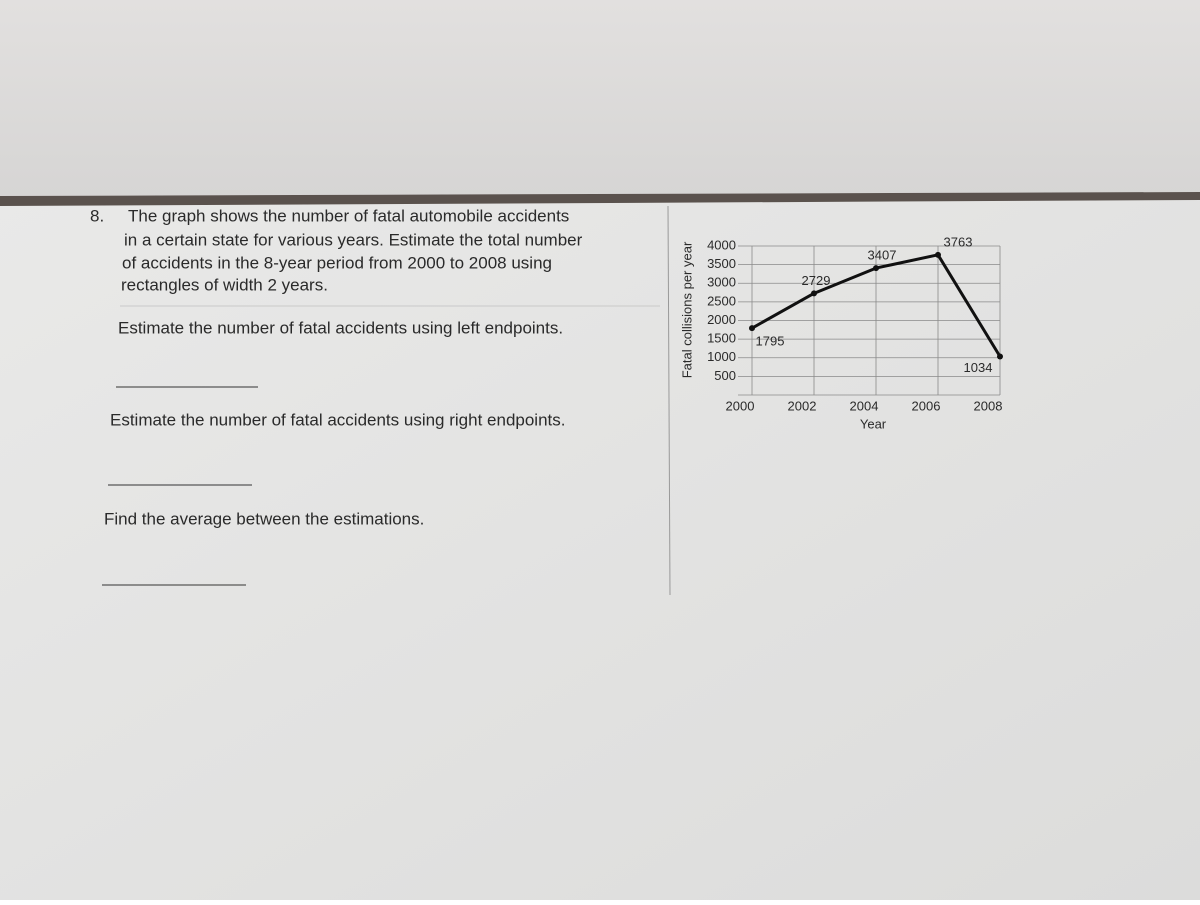 The height and width of the screenshot is (905, 1200). I want to click on x-axis-label: Year, so click(873, 423).